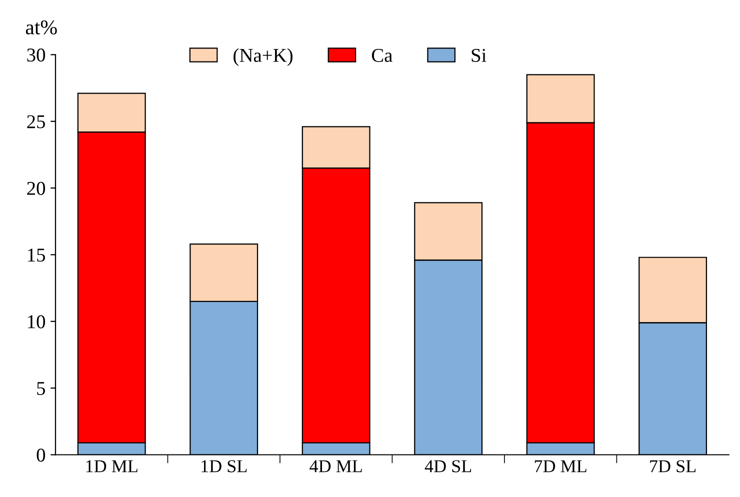 This screenshot has height=497, width=740. What do you see at coordinates (41, 455) in the screenshot?
I see `y-tick-label: 0` at bounding box center [41, 455].